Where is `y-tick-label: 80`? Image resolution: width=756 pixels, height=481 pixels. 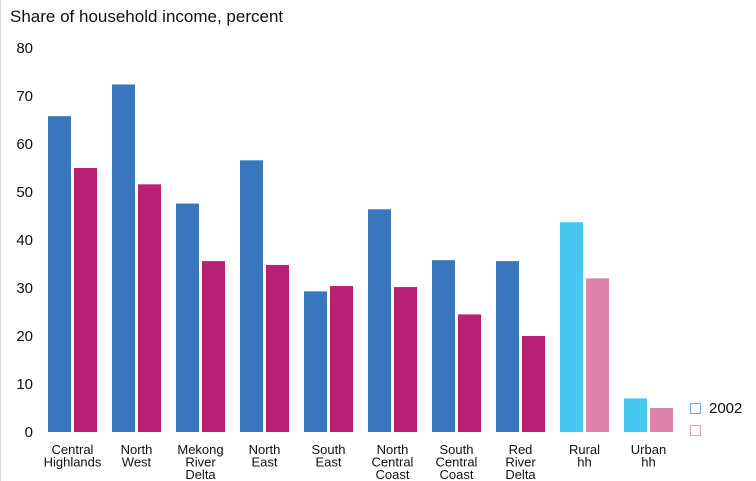
y-tick-label: 80 is located at coordinates (24, 48).